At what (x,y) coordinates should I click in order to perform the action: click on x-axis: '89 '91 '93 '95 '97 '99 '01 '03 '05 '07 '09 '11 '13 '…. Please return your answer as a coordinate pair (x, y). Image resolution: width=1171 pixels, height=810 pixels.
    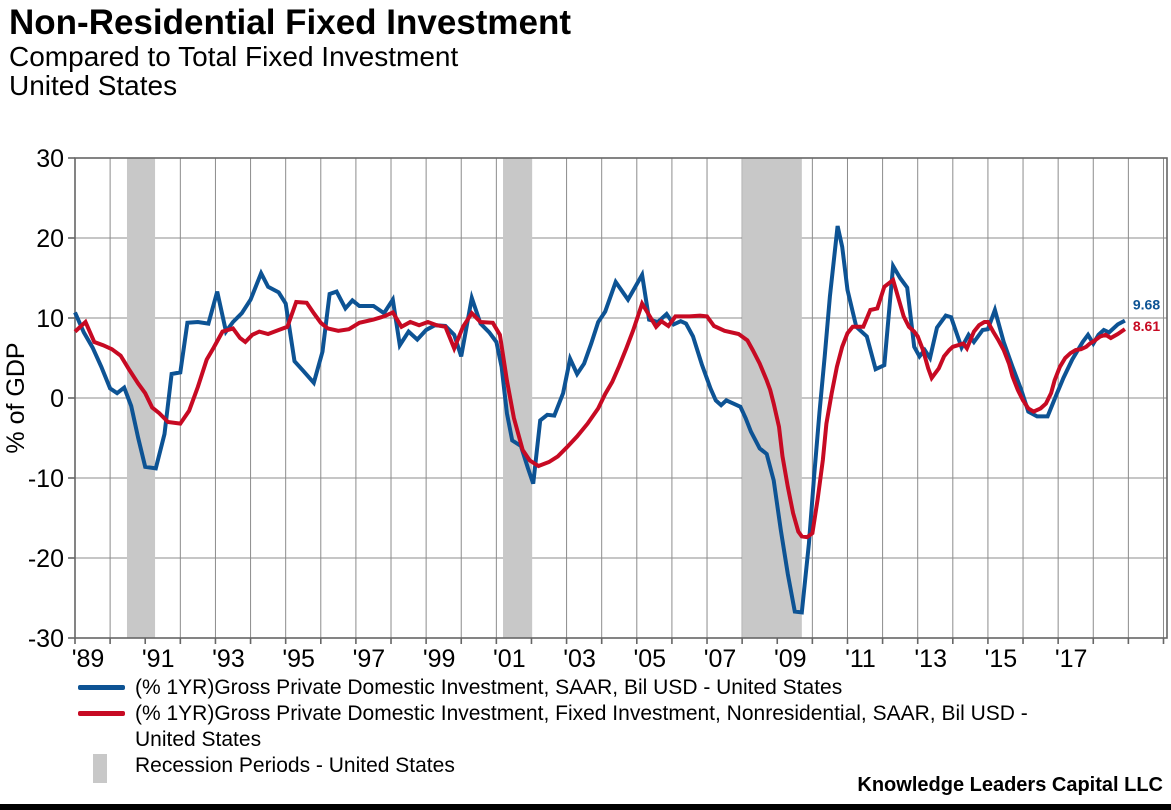
    Looking at the image, I should click on (618, 655).